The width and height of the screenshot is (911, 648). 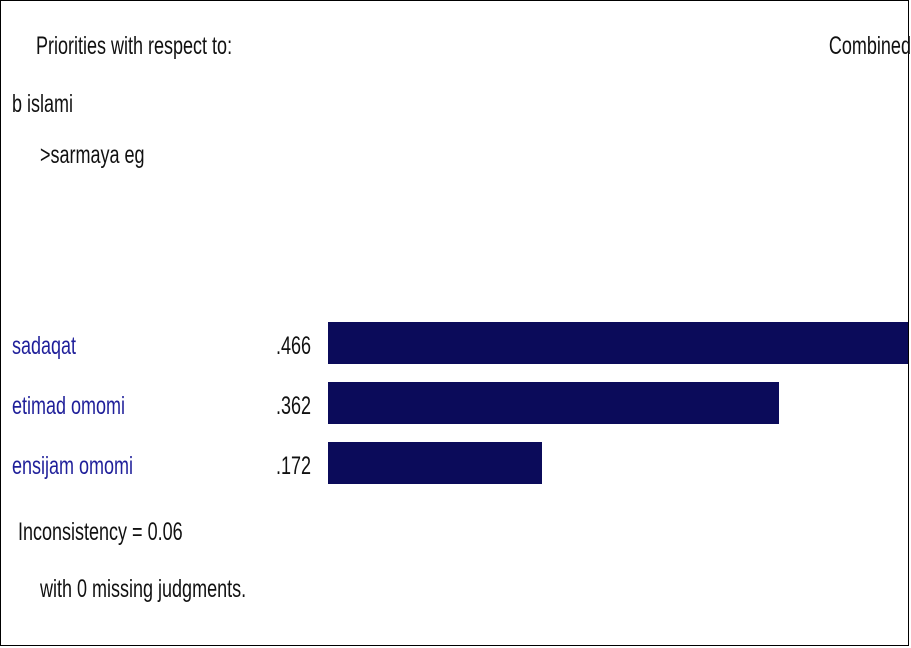 I want to click on value-label-etimad-omomi: .362, so click(x=294, y=406).